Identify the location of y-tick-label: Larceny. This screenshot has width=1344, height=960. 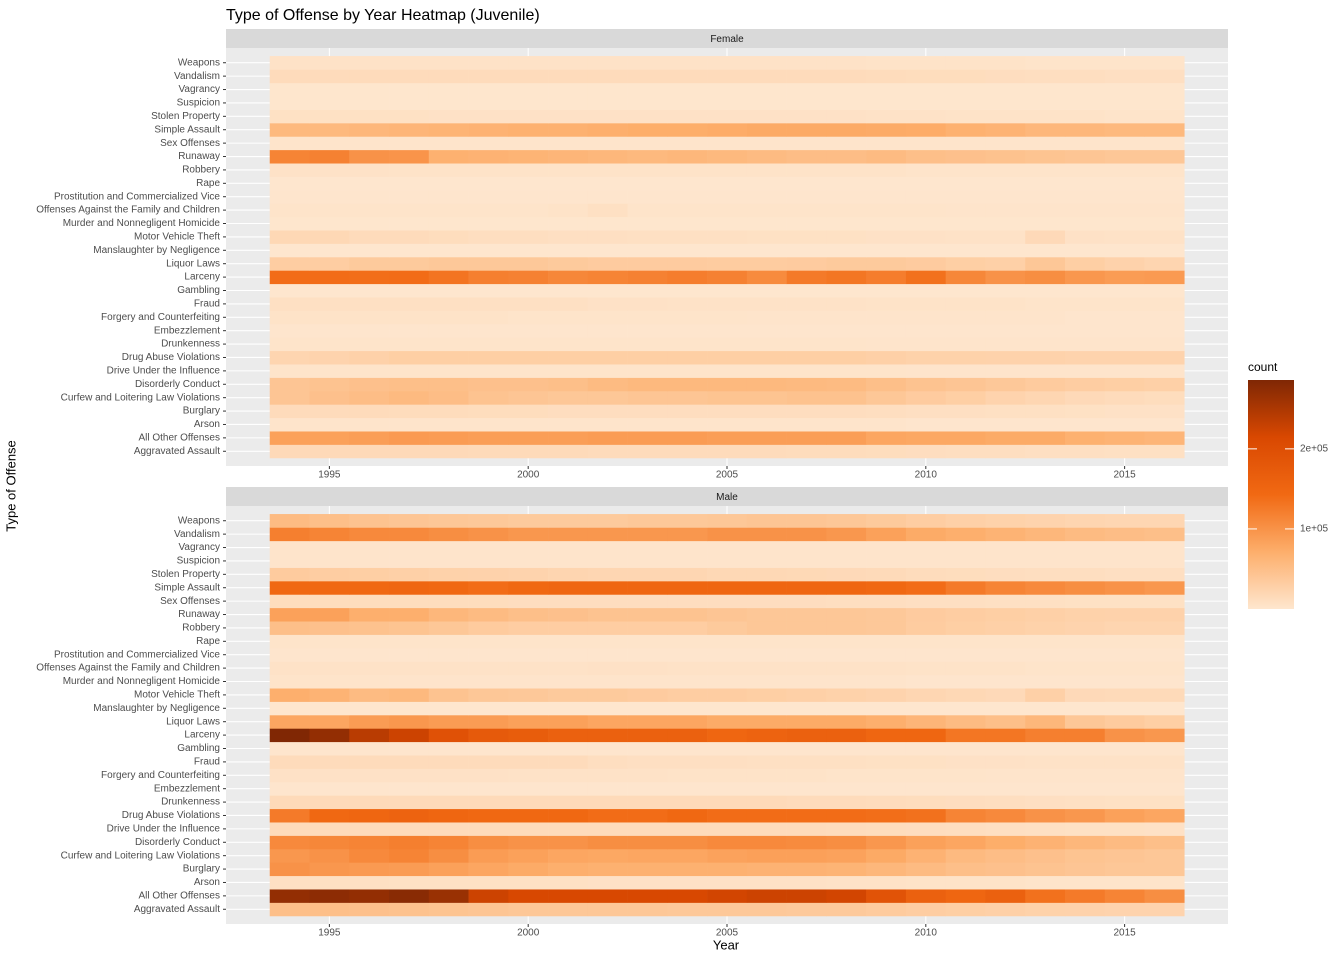
(202, 735).